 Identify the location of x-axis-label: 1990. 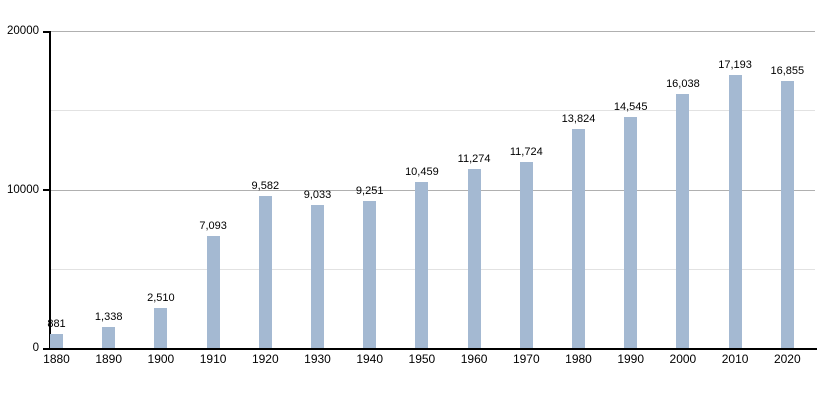
(631, 359).